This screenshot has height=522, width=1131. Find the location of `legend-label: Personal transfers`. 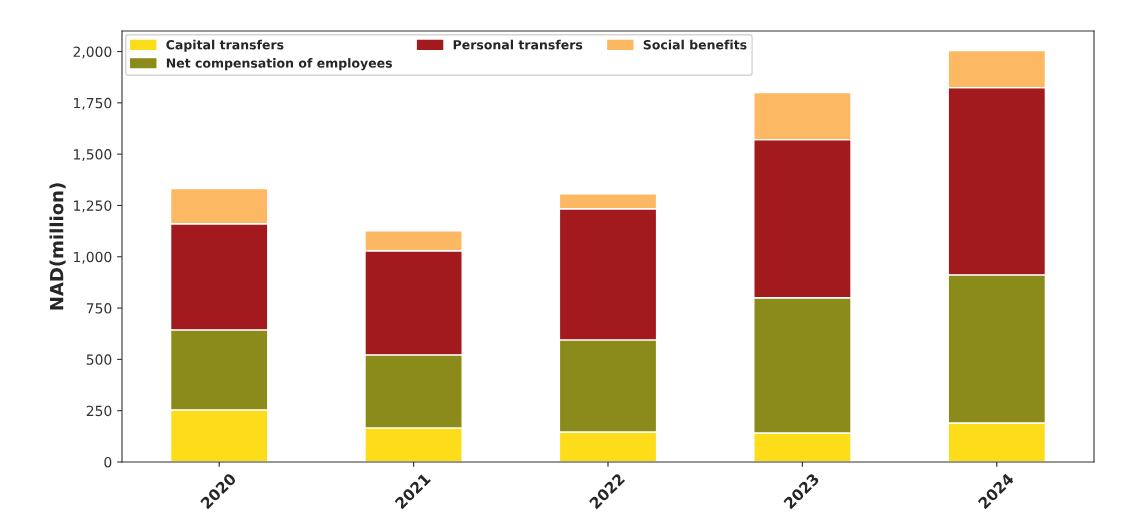

legend-label: Personal transfers is located at coordinates (518, 44).